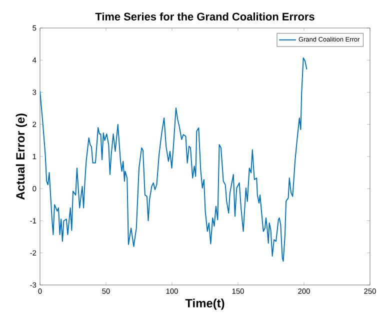 Image resolution: width=379 pixels, height=330 pixels. Describe the element at coordinates (204, 304) in the screenshot. I see `x-axis-title: Time(t)` at that location.